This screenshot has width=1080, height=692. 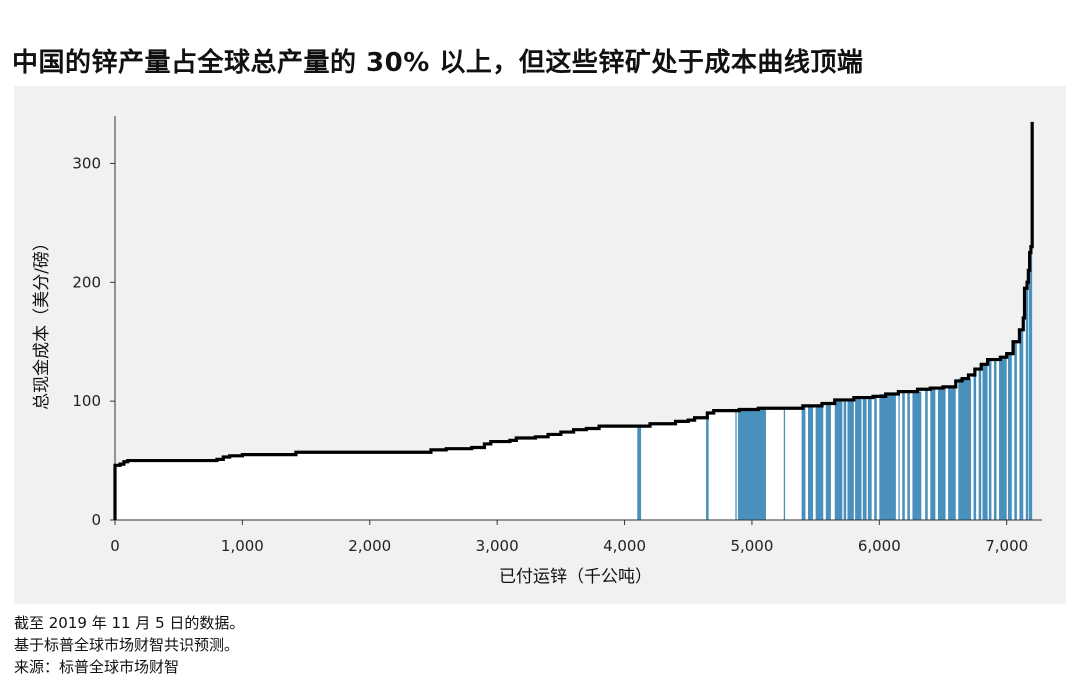 I want to click on highlight-layer, so click(x=835, y=386).